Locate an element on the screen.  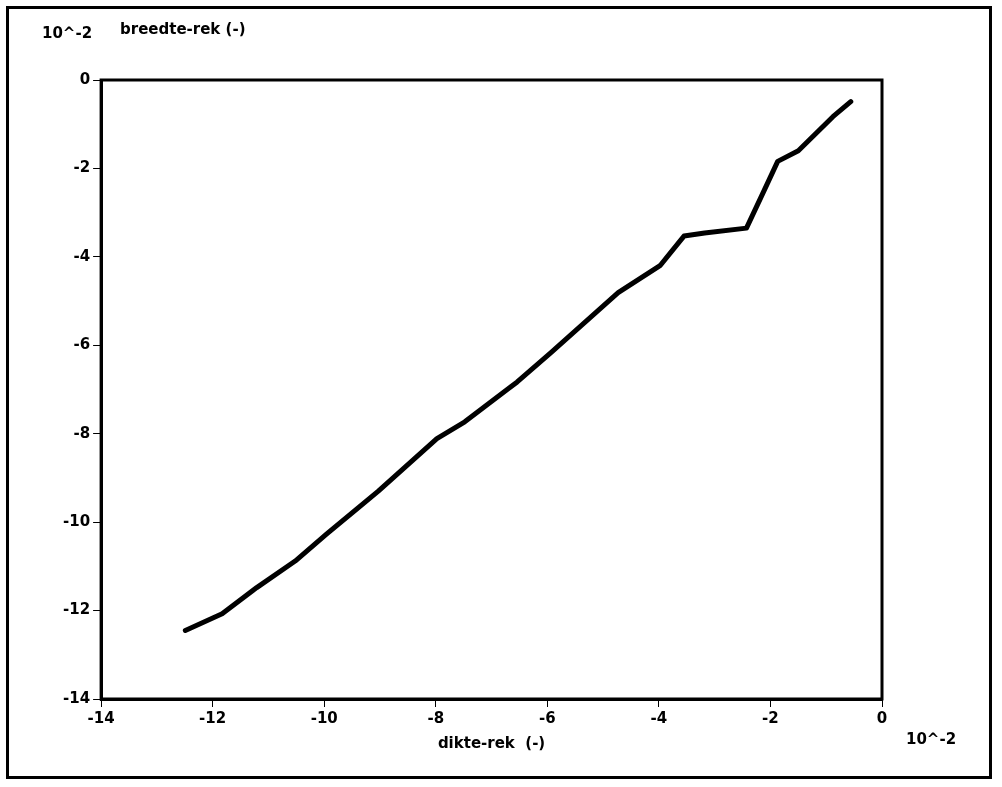
x-tick-label: -6 is located at coordinates (547, 717).